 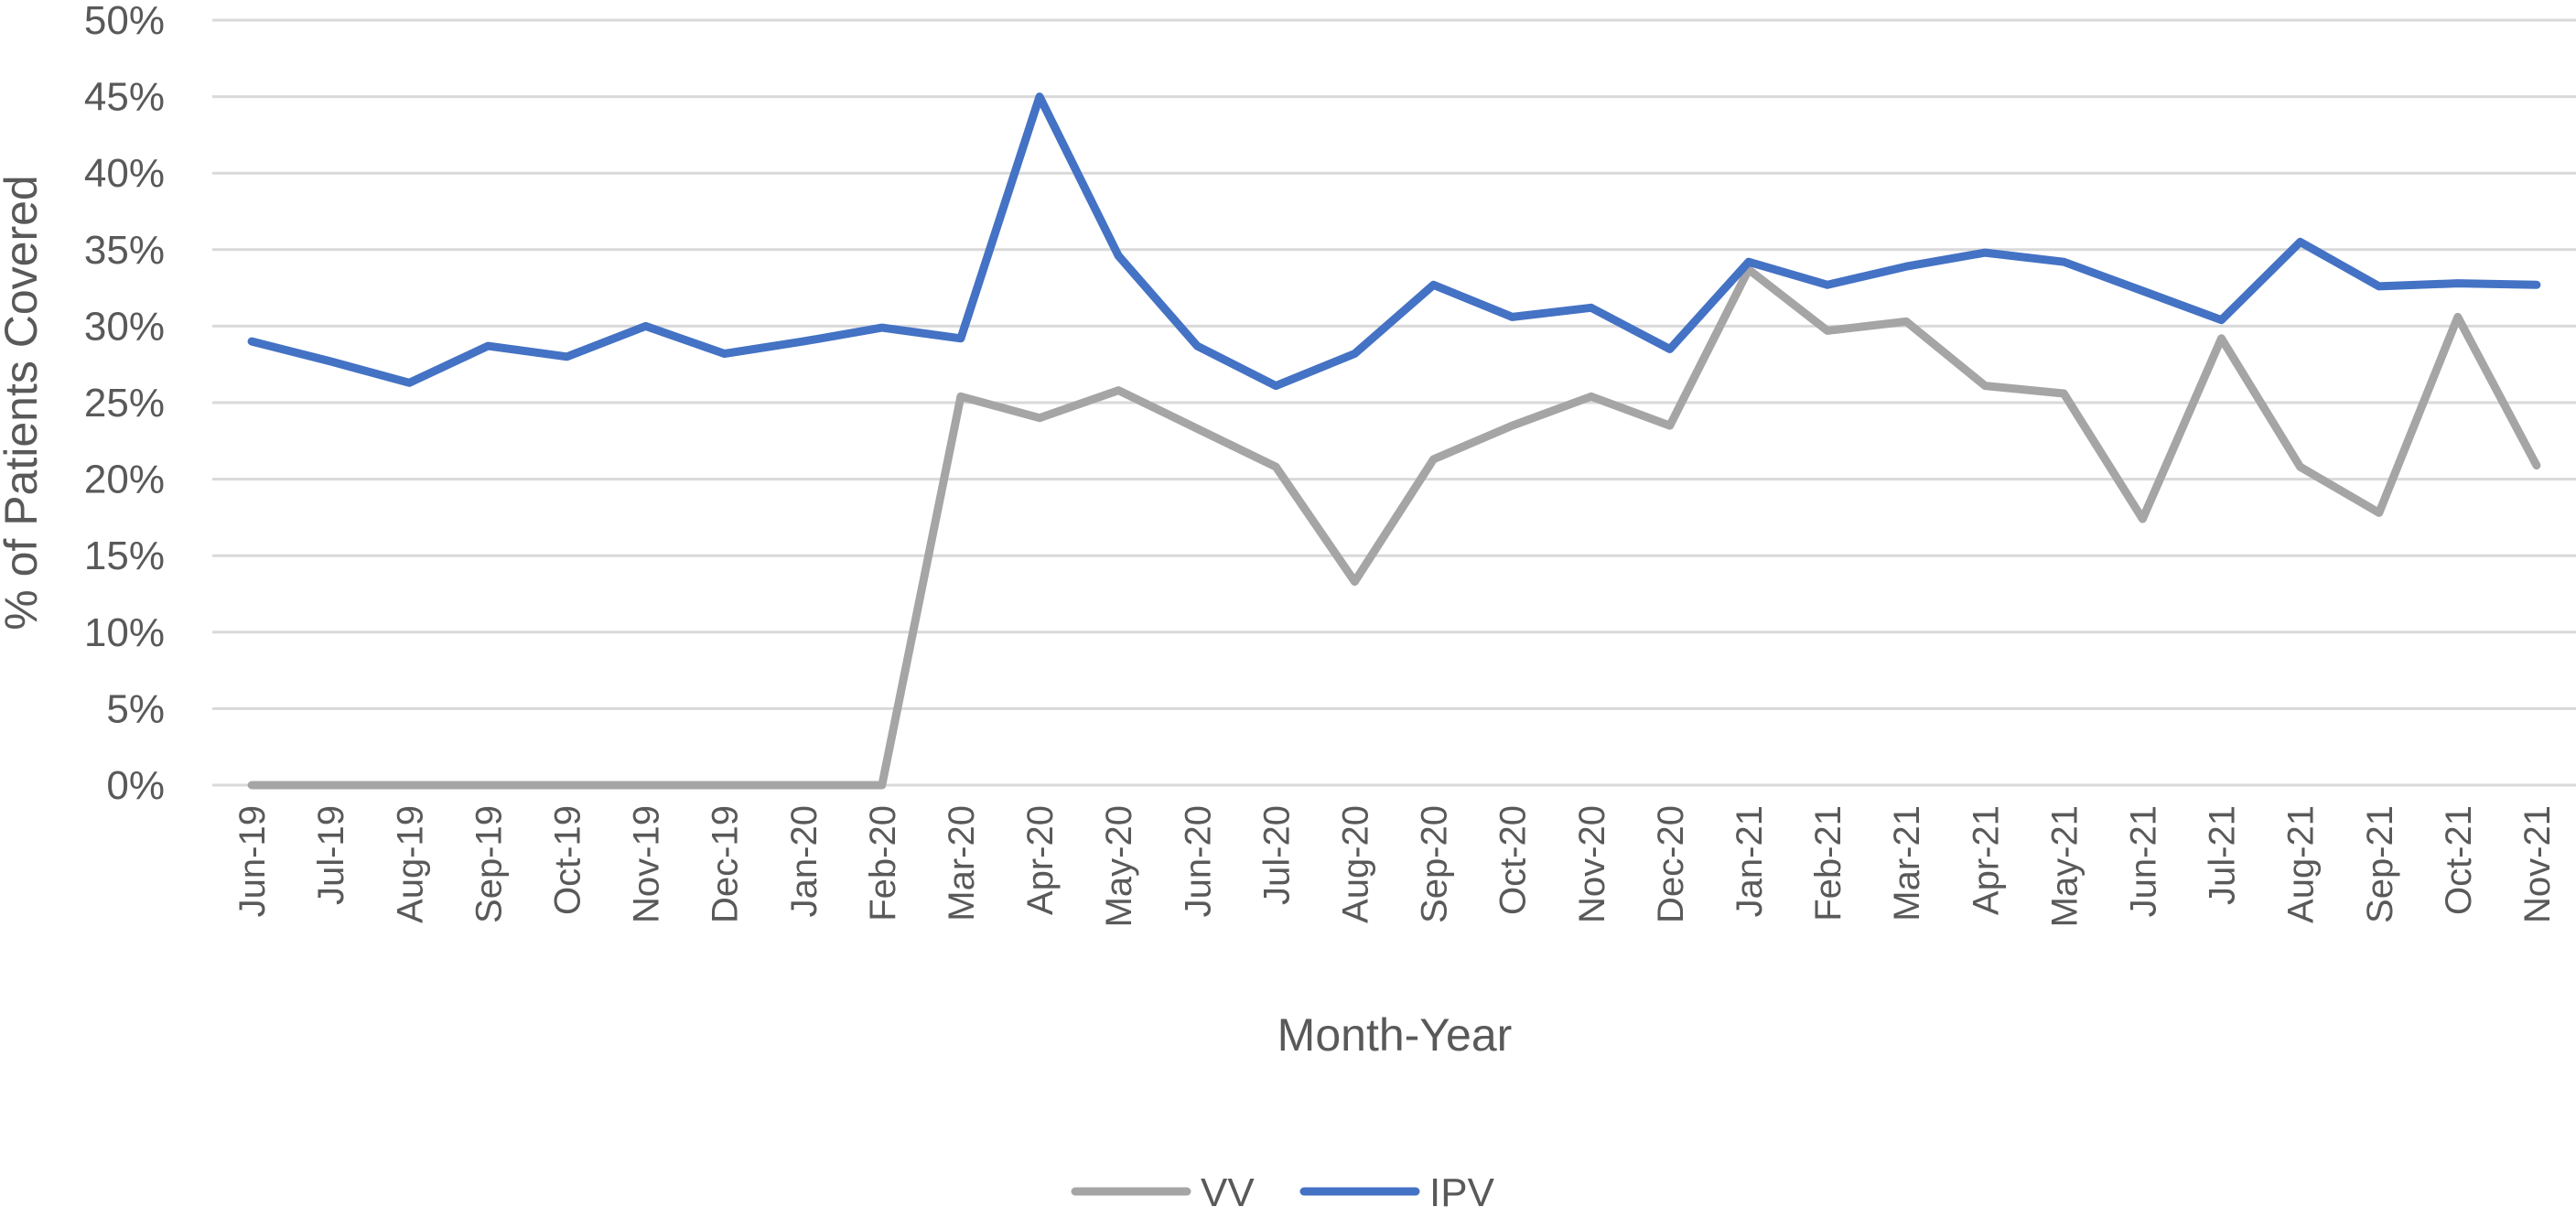 I want to click on x-tick-label: Sep-20, so click(x=1435, y=864).